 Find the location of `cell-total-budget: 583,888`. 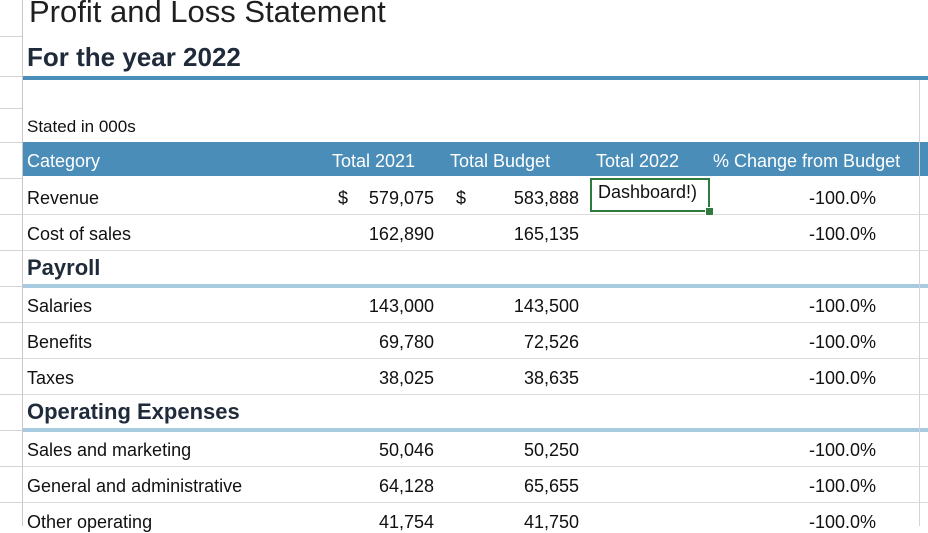

cell-total-budget: 583,888 is located at coordinates (546, 198).